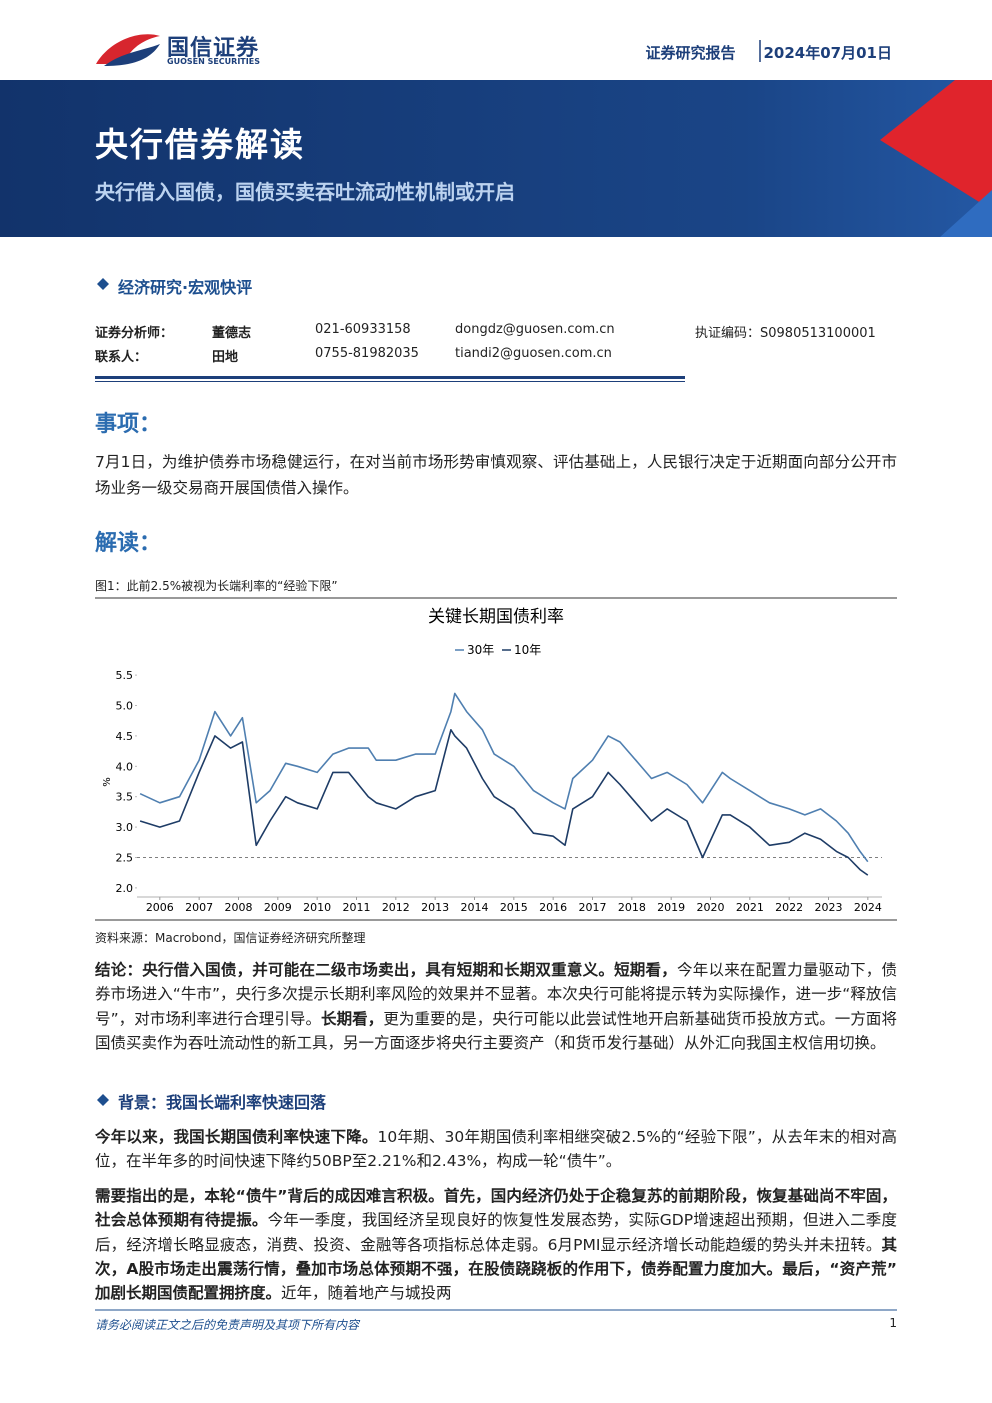  What do you see at coordinates (213, 61) in the screenshot?
I see `brand-en: GUOSEN SECURITIES` at bounding box center [213, 61].